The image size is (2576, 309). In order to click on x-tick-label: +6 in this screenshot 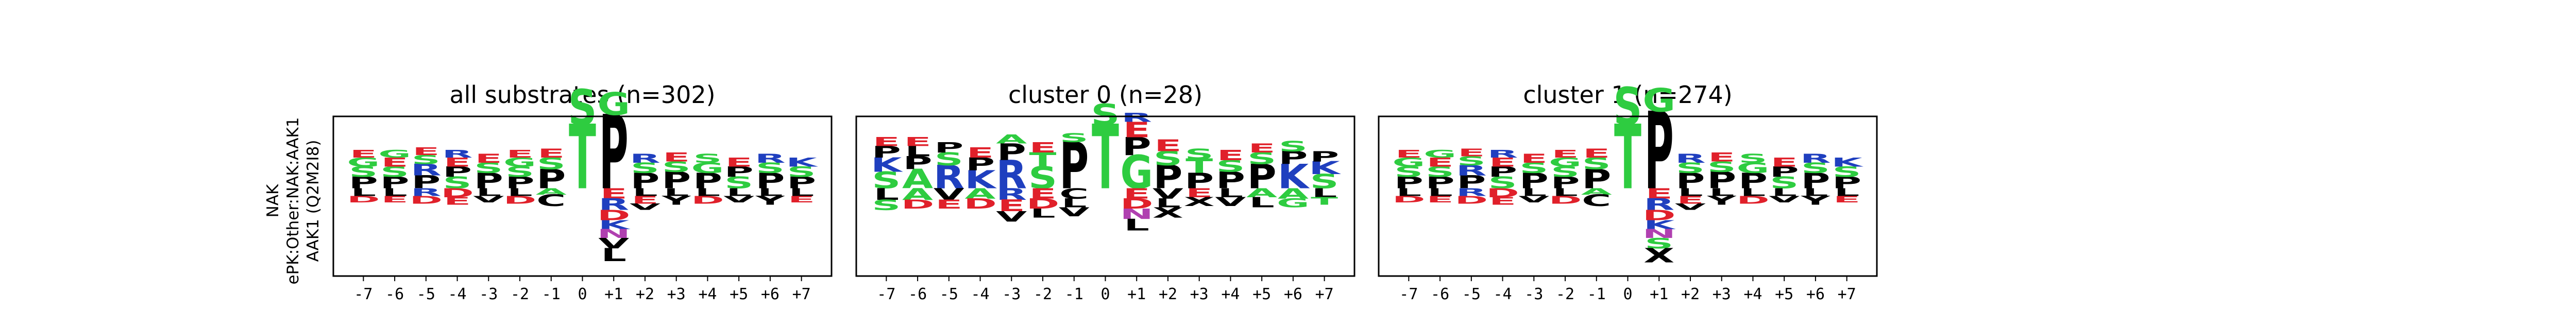, I will do `click(1293, 294)`.